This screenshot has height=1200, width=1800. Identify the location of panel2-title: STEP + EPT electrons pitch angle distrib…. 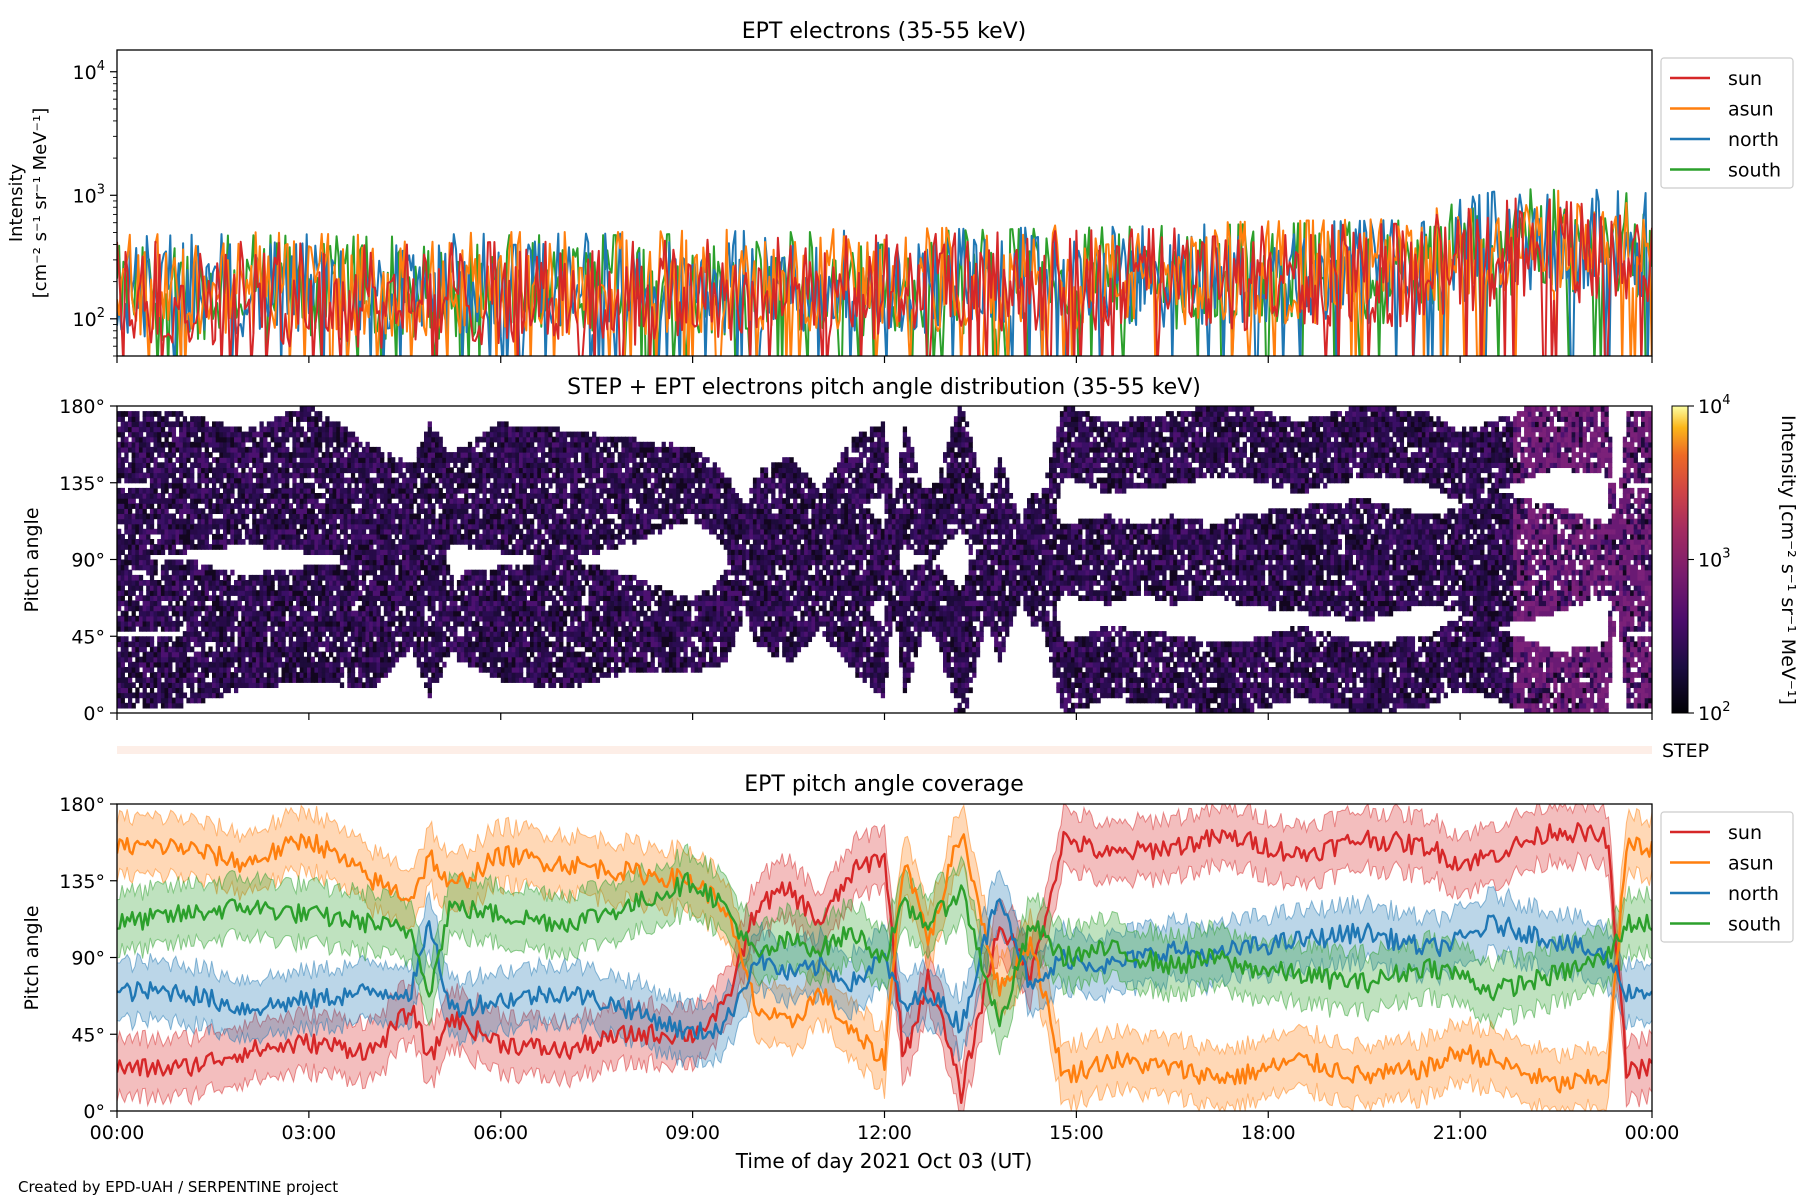
(884, 387).